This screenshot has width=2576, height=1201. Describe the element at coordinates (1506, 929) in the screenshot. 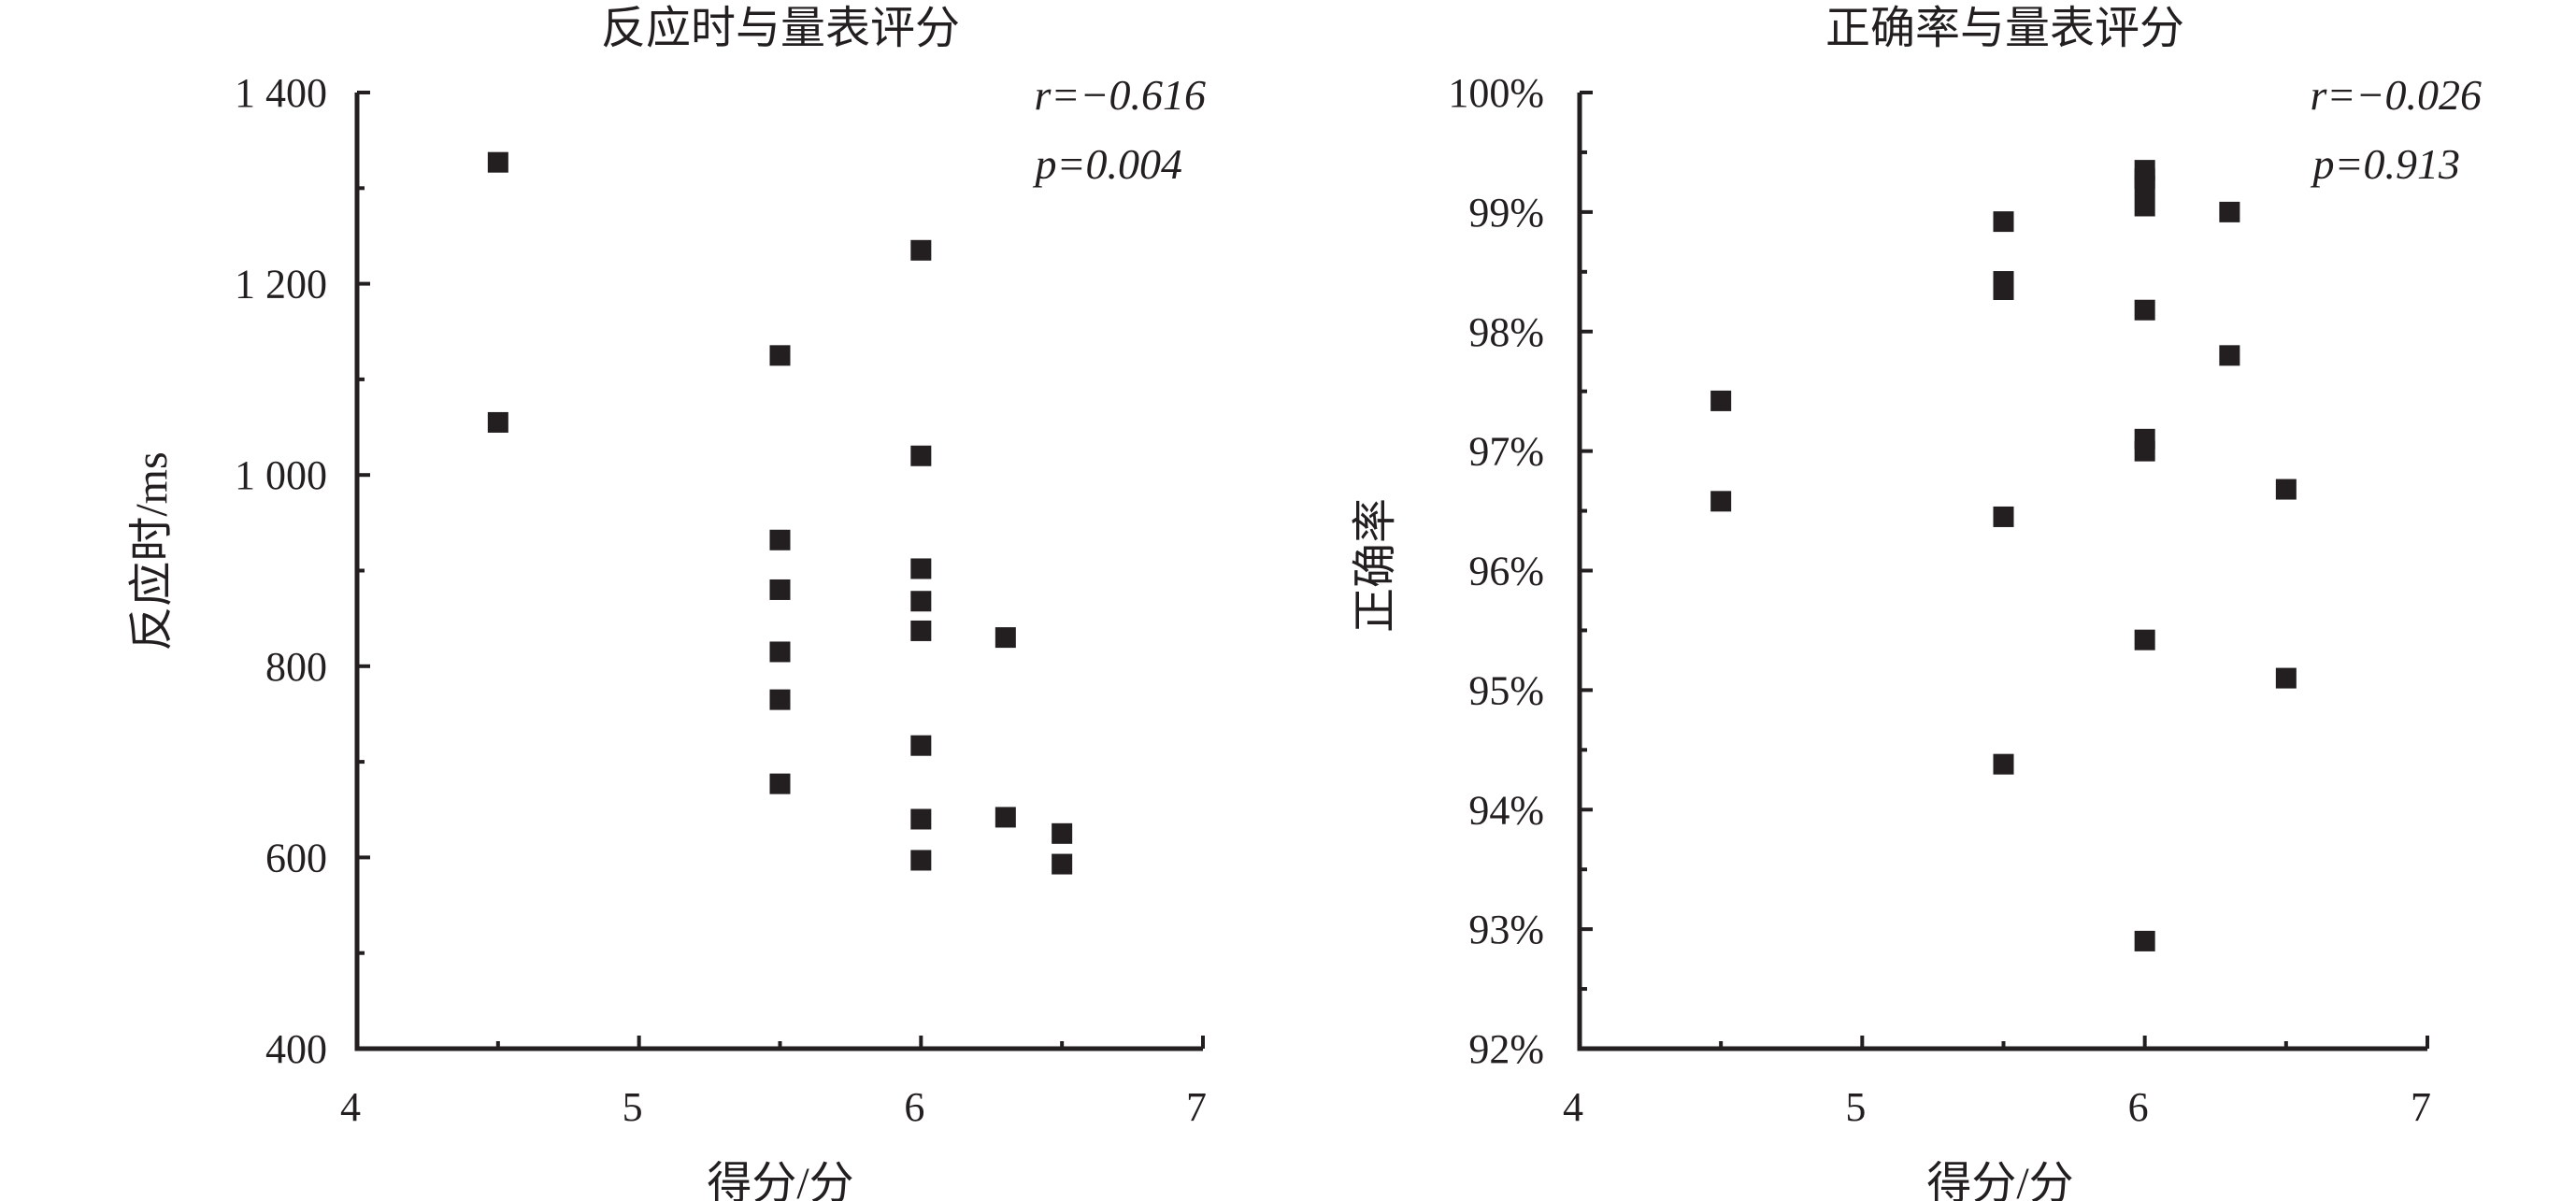

I see `y-tick-label: 93%` at that location.